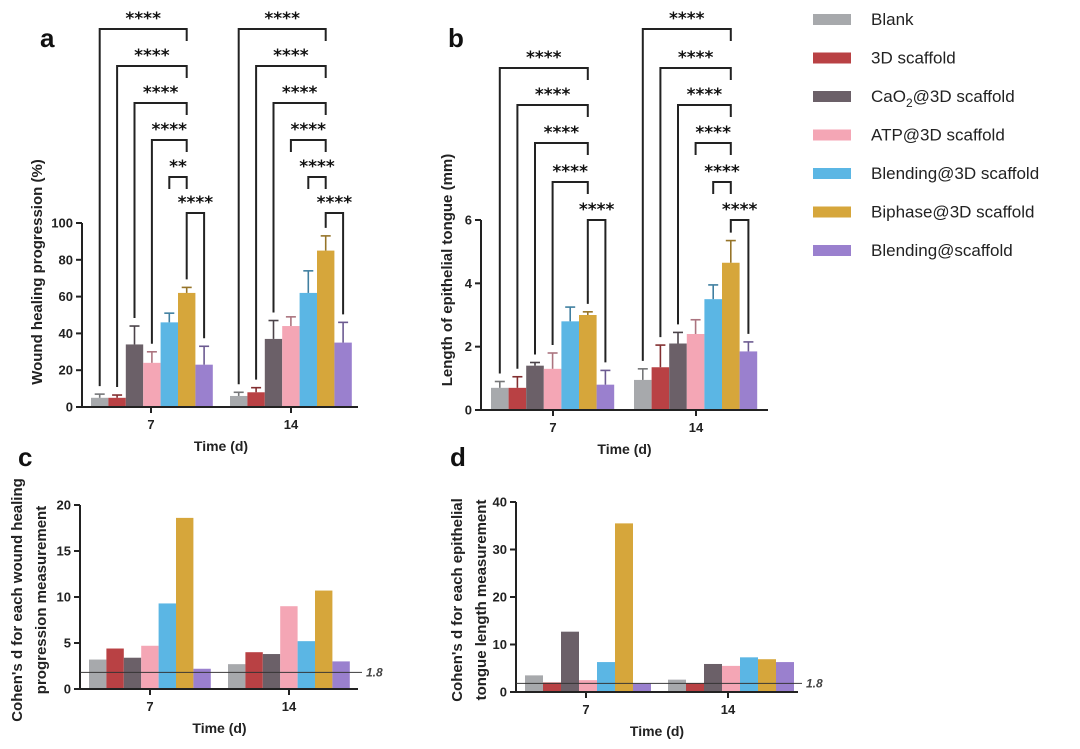 This screenshot has width=1080, height=749. What do you see at coordinates (25, 457) in the screenshot?
I see `panel-letter-c: c` at bounding box center [25, 457].